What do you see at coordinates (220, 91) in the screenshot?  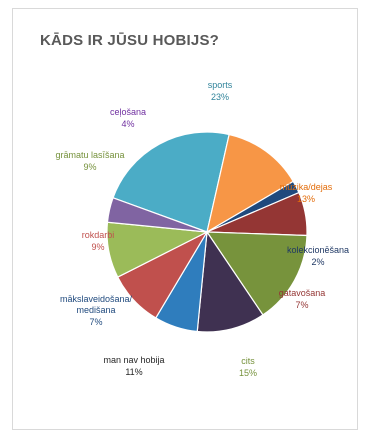 I see `data-label-sports: sports 23%` at bounding box center [220, 91].